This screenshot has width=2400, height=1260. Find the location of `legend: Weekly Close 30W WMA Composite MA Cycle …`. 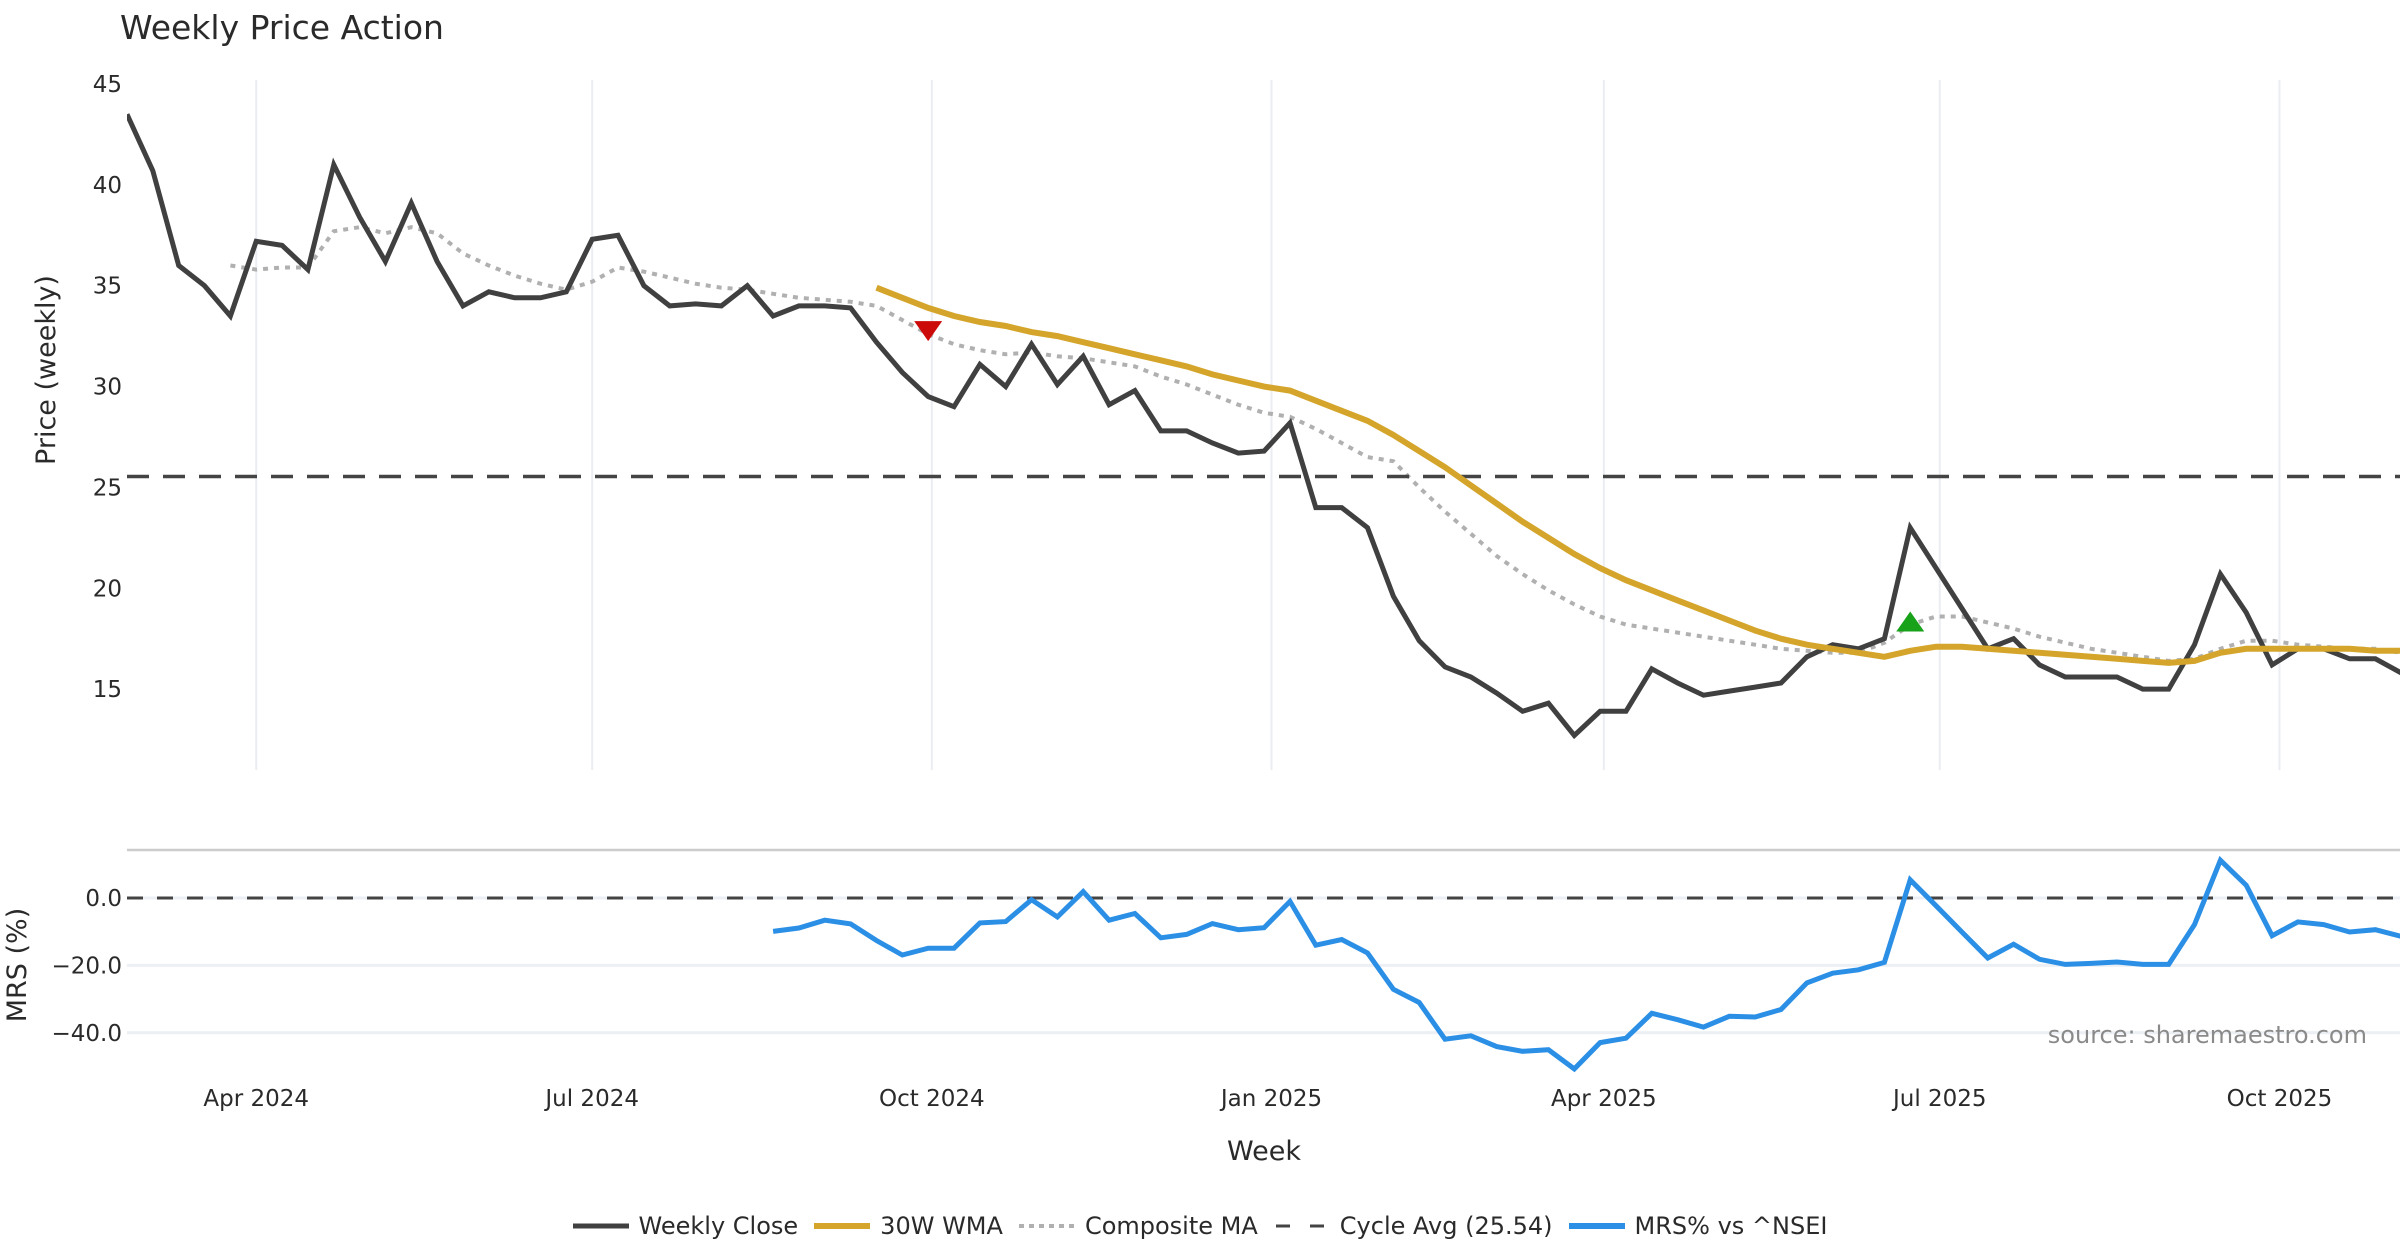

legend: Weekly Close 30W WMA Composite MA Cycle … is located at coordinates (1200, 1226).